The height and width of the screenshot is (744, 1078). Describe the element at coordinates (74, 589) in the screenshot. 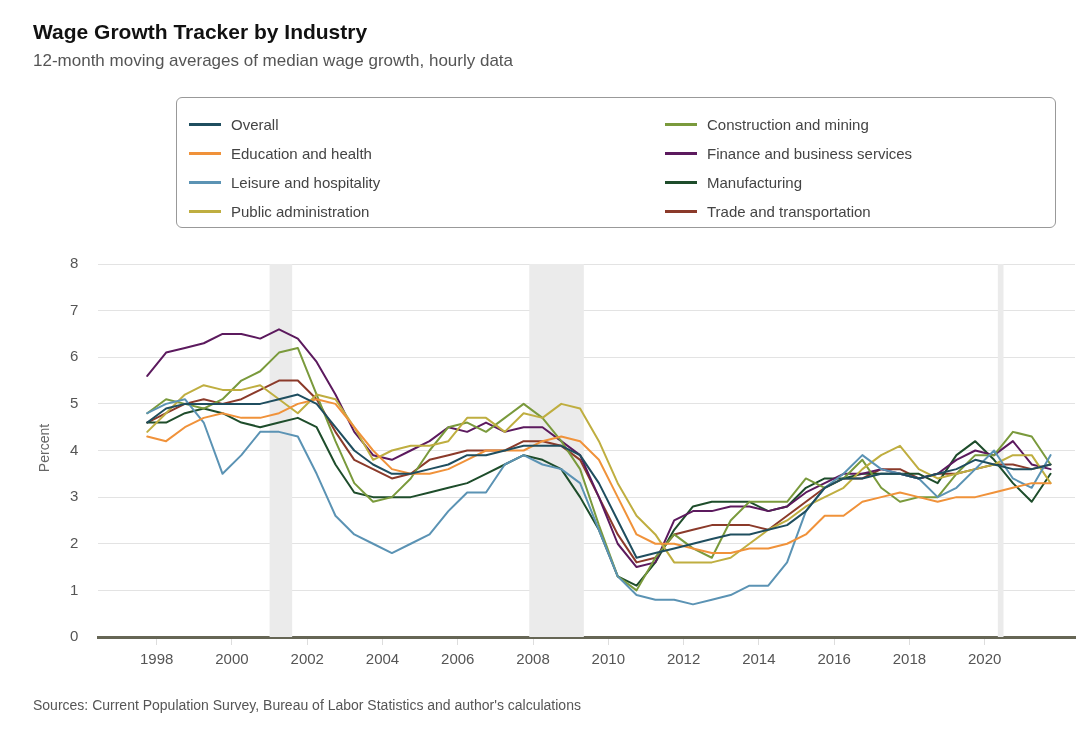

I see `y-tick-label: 1` at that location.